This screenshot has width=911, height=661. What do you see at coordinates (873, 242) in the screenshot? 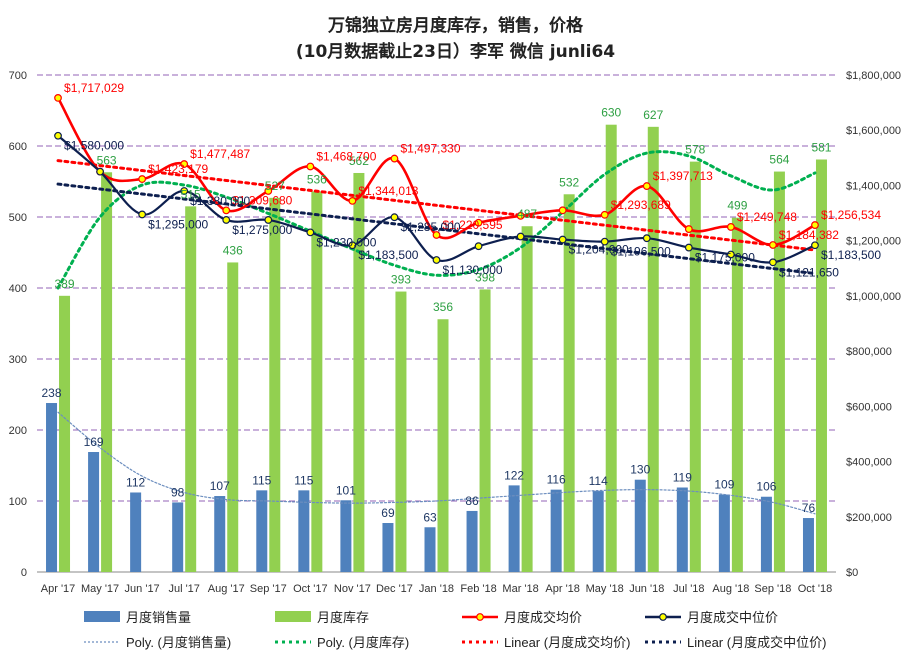
I see `y-right-tick-label: $1,200,000` at bounding box center [873, 242].